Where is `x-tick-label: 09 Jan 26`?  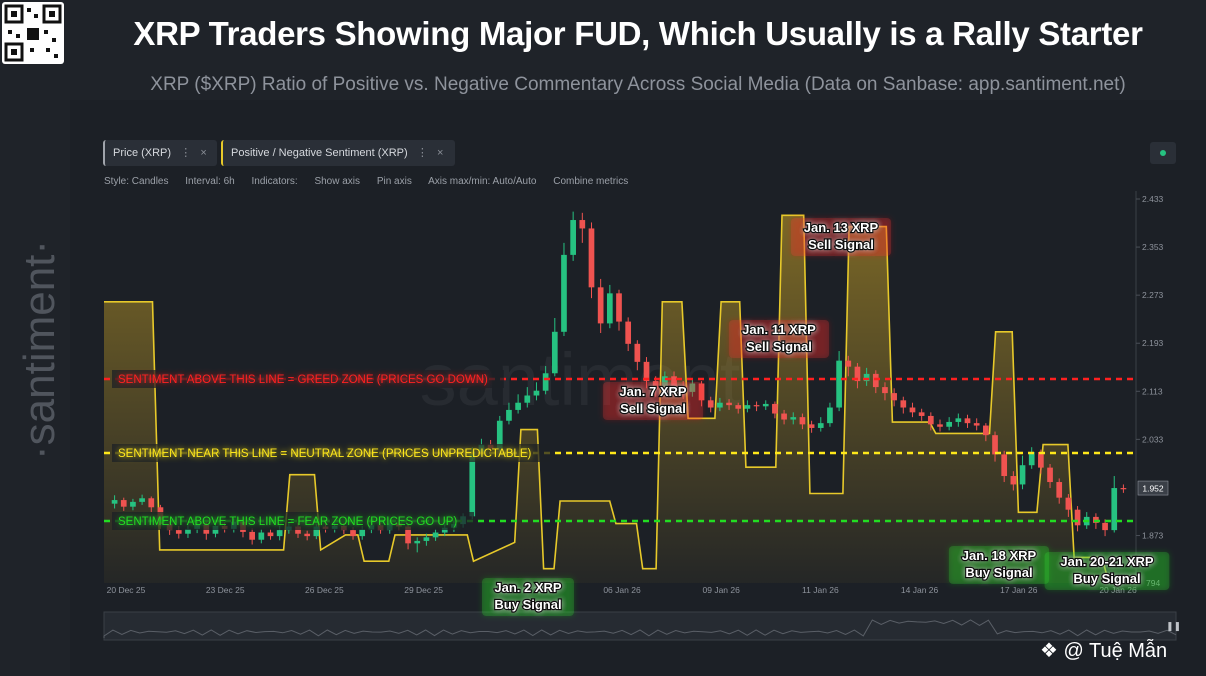
x-tick-label: 09 Jan 26 is located at coordinates (722, 590).